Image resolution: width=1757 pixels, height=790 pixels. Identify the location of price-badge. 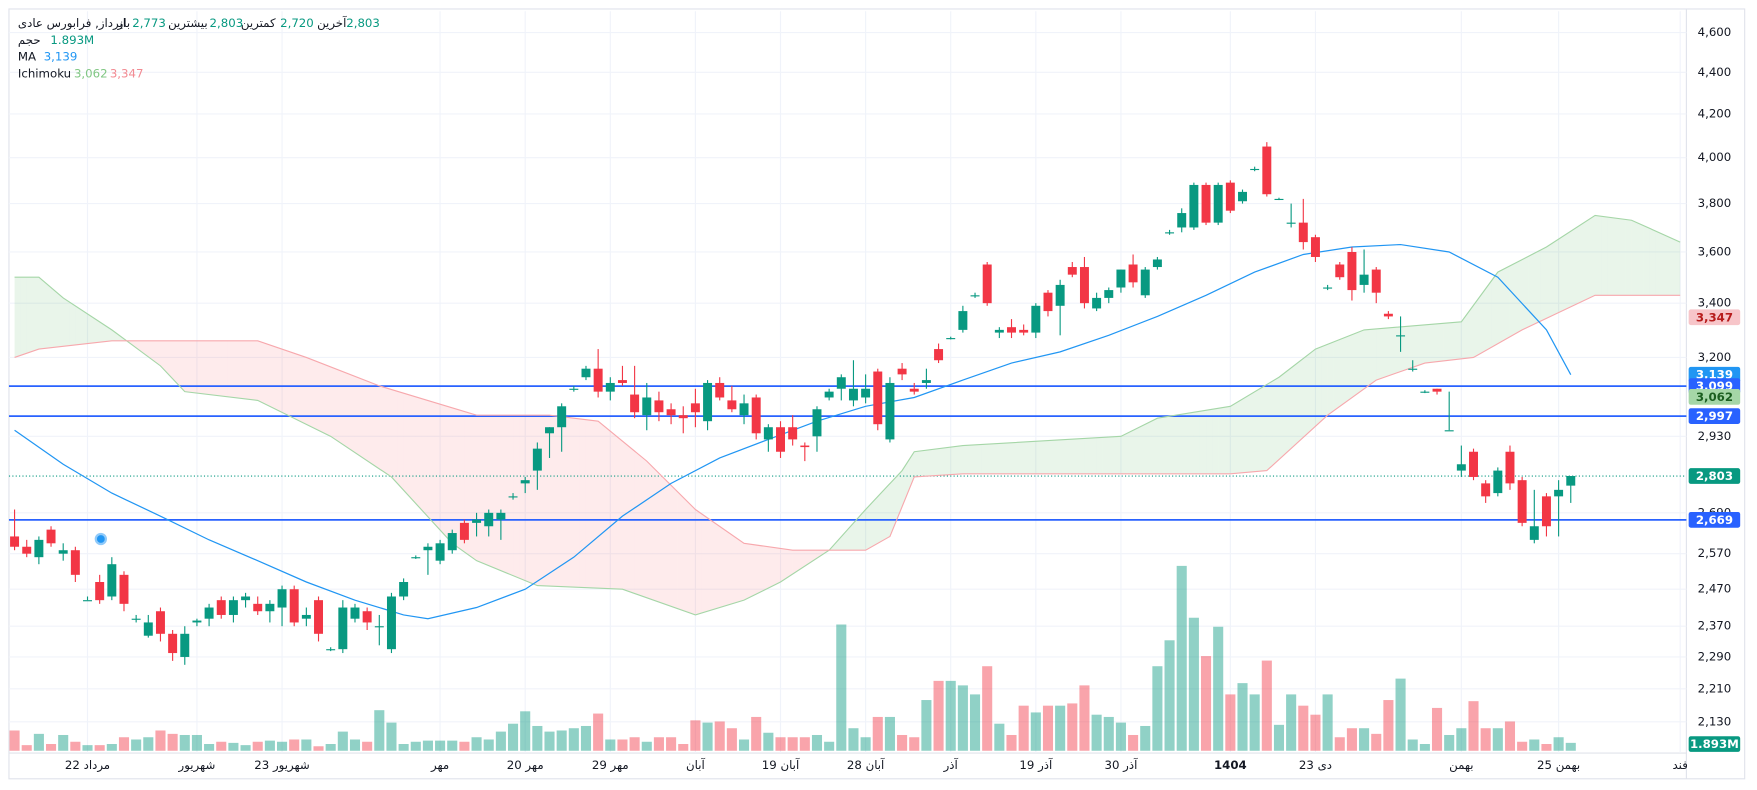
(1714, 317).